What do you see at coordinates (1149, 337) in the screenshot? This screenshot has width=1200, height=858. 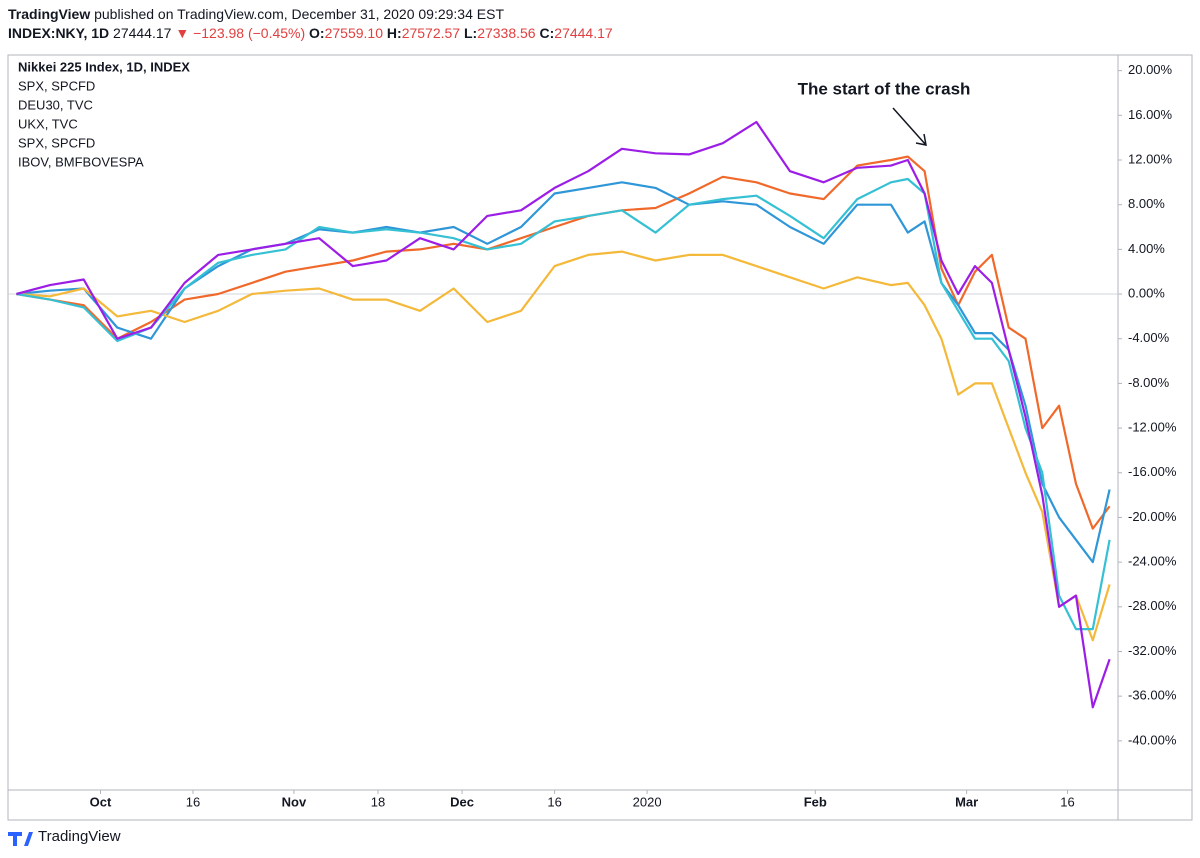 I see `y-tick-label: -4.00%` at bounding box center [1149, 337].